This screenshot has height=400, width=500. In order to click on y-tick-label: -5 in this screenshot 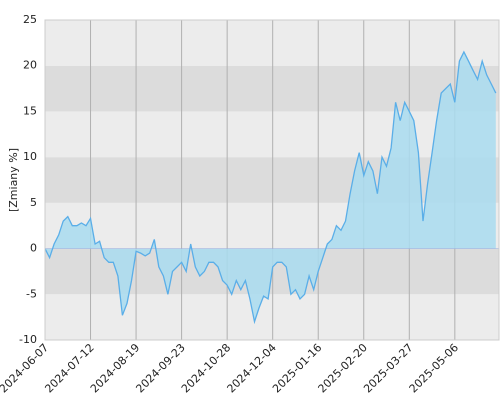, I will do `click(31, 293)`.